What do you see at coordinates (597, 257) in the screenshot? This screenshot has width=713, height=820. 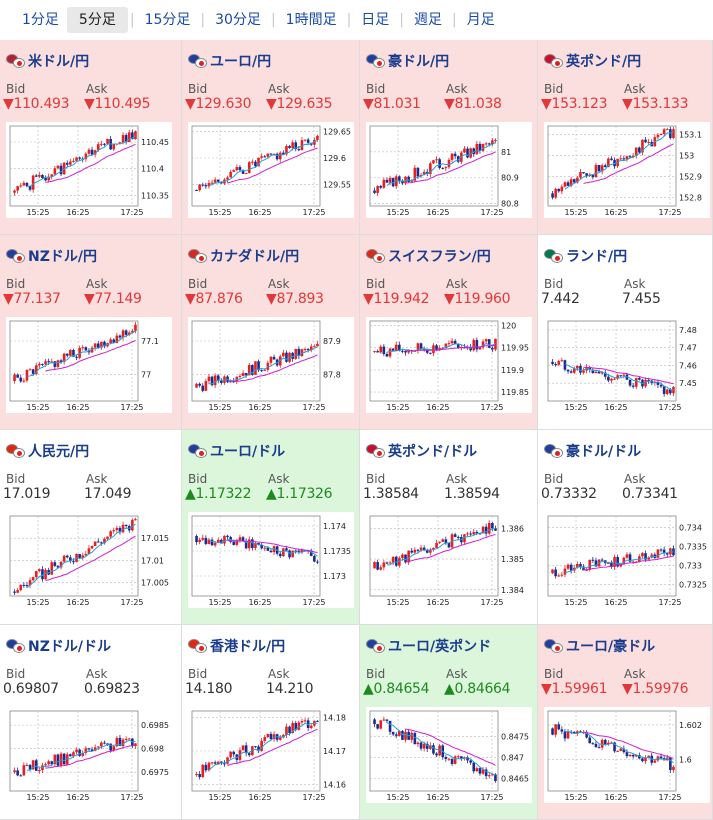 I see `pair-name: ランド/円` at bounding box center [597, 257].